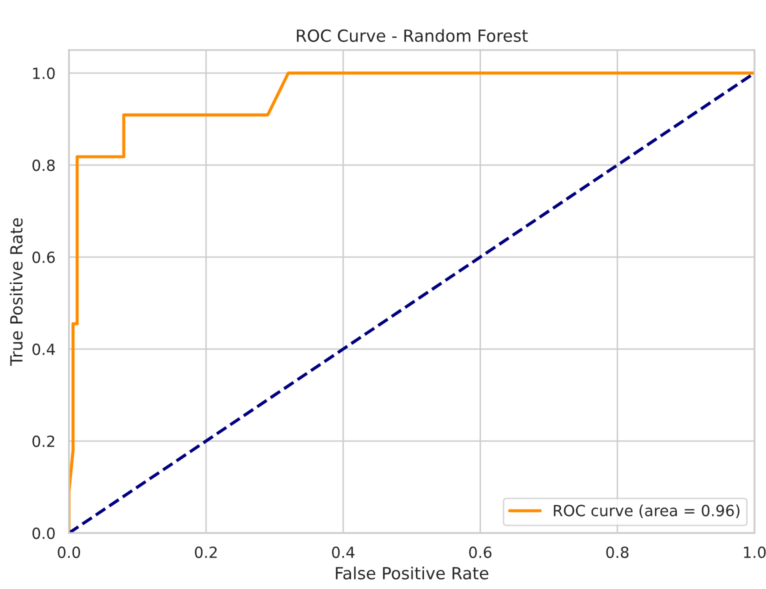  Describe the element at coordinates (480, 552) in the screenshot. I see `x-tick-label: 0.6` at that location.